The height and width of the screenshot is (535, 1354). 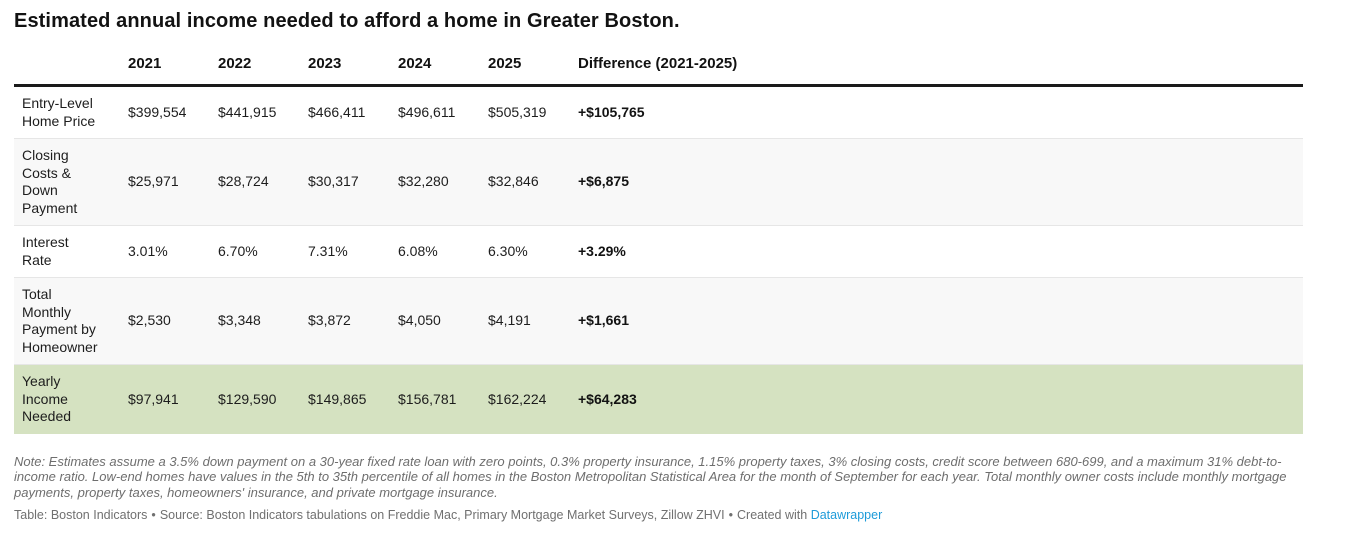 What do you see at coordinates (419, 320) in the screenshot?
I see `cell-value: $4,050` at bounding box center [419, 320].